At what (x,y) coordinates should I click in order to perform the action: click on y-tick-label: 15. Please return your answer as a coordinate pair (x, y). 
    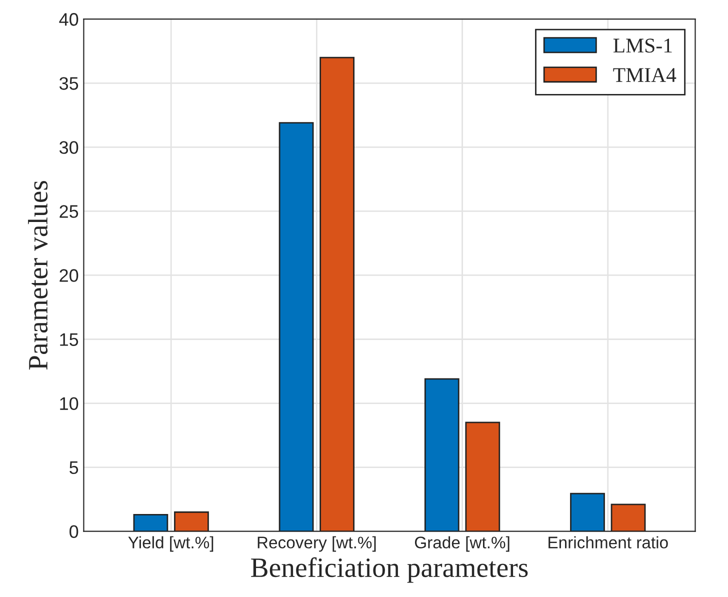
    Looking at the image, I should click on (69, 339).